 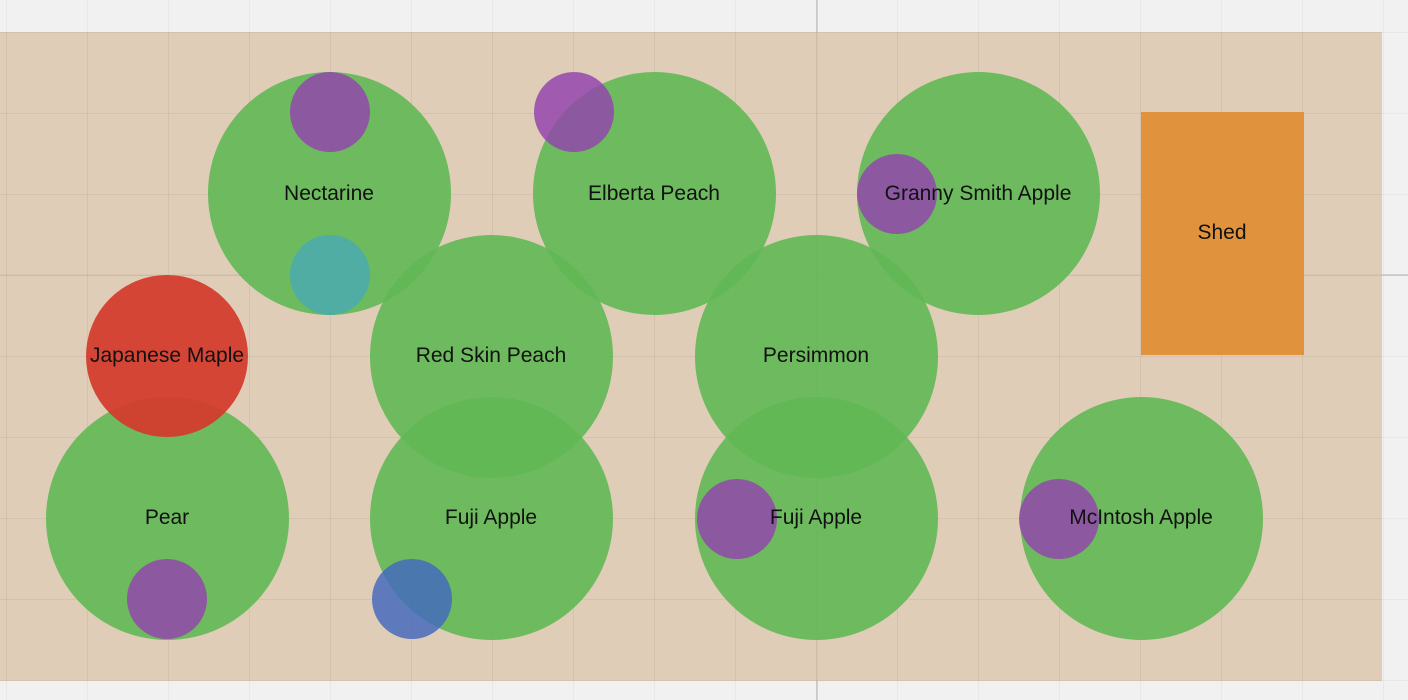 I want to click on label-persimmon: Persimmon, so click(x=816, y=355).